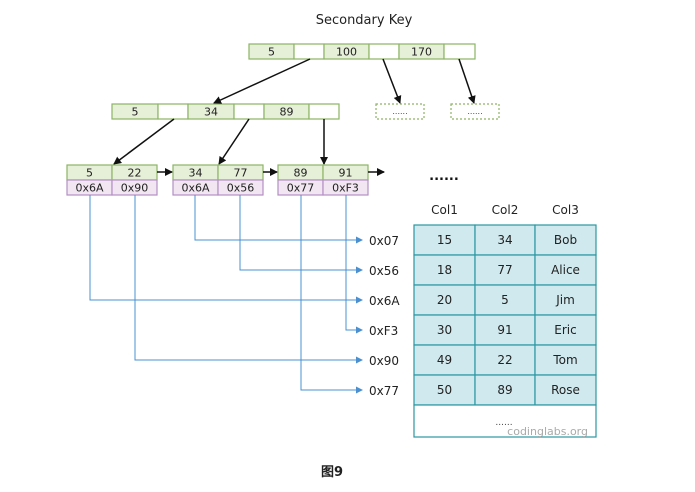 This screenshot has height=492, width=695. Describe the element at coordinates (547, 431) in the screenshot. I see `watermark: codinglabs.org` at that location.